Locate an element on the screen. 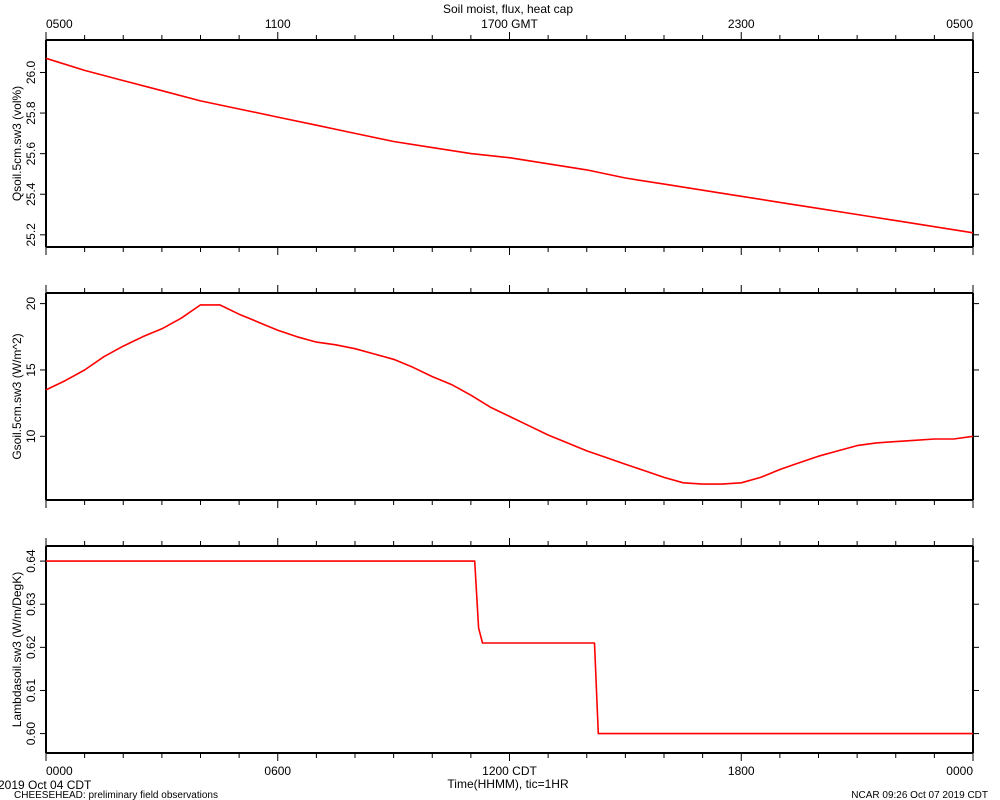 The height and width of the screenshot is (800, 1000). bottom-tick-label: 1800 is located at coordinates (741, 771).